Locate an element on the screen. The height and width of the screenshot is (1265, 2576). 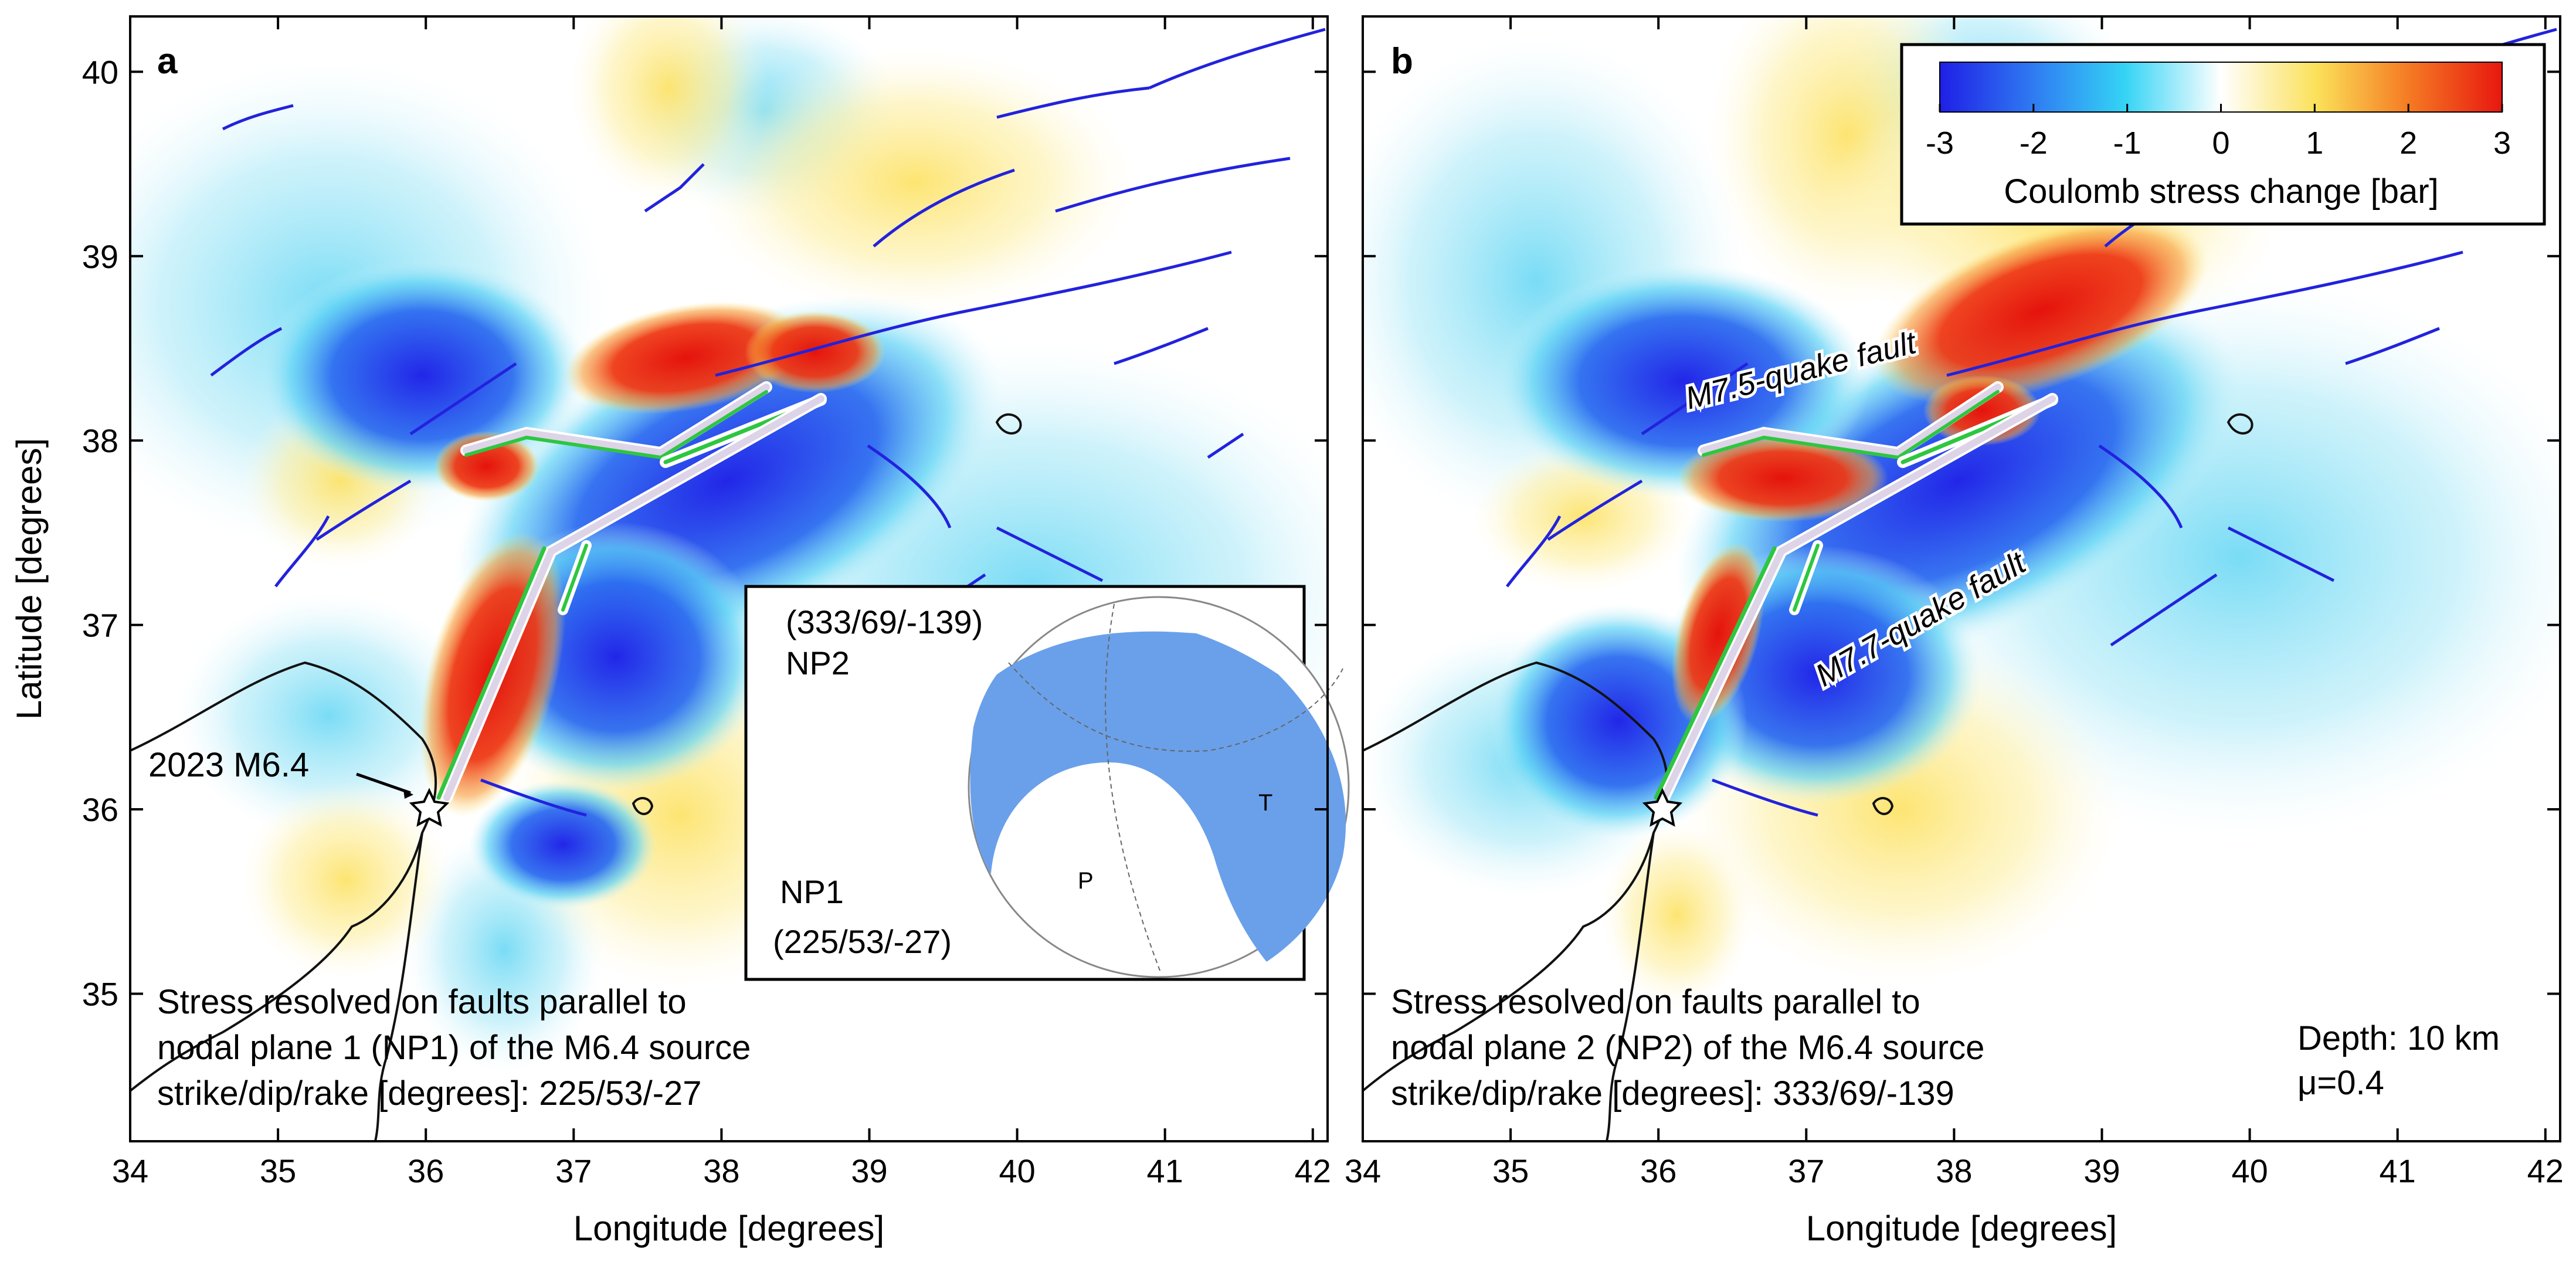
panel-b-note-2: nodal plane 2 (NP2) of the M6.4 source is located at coordinates (1687, 1048).